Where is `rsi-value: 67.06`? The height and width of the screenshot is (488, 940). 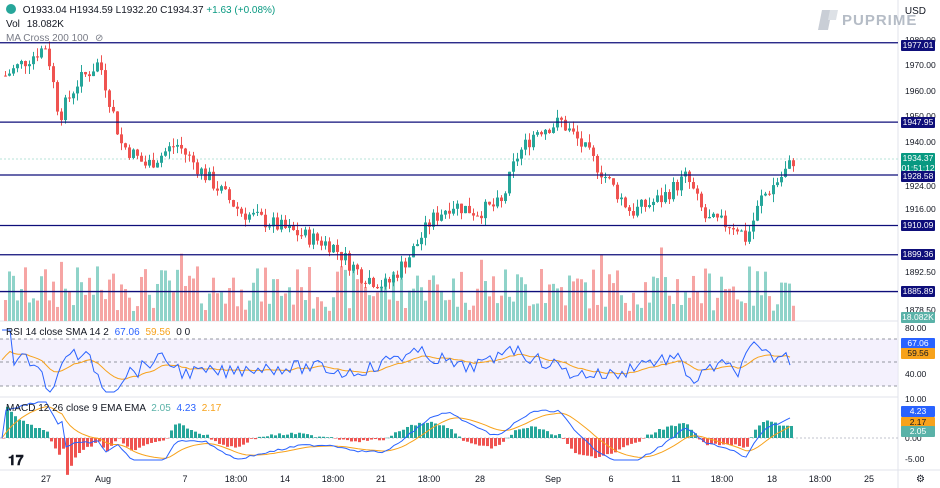
rsi-value: 67.06 is located at coordinates (127, 332).